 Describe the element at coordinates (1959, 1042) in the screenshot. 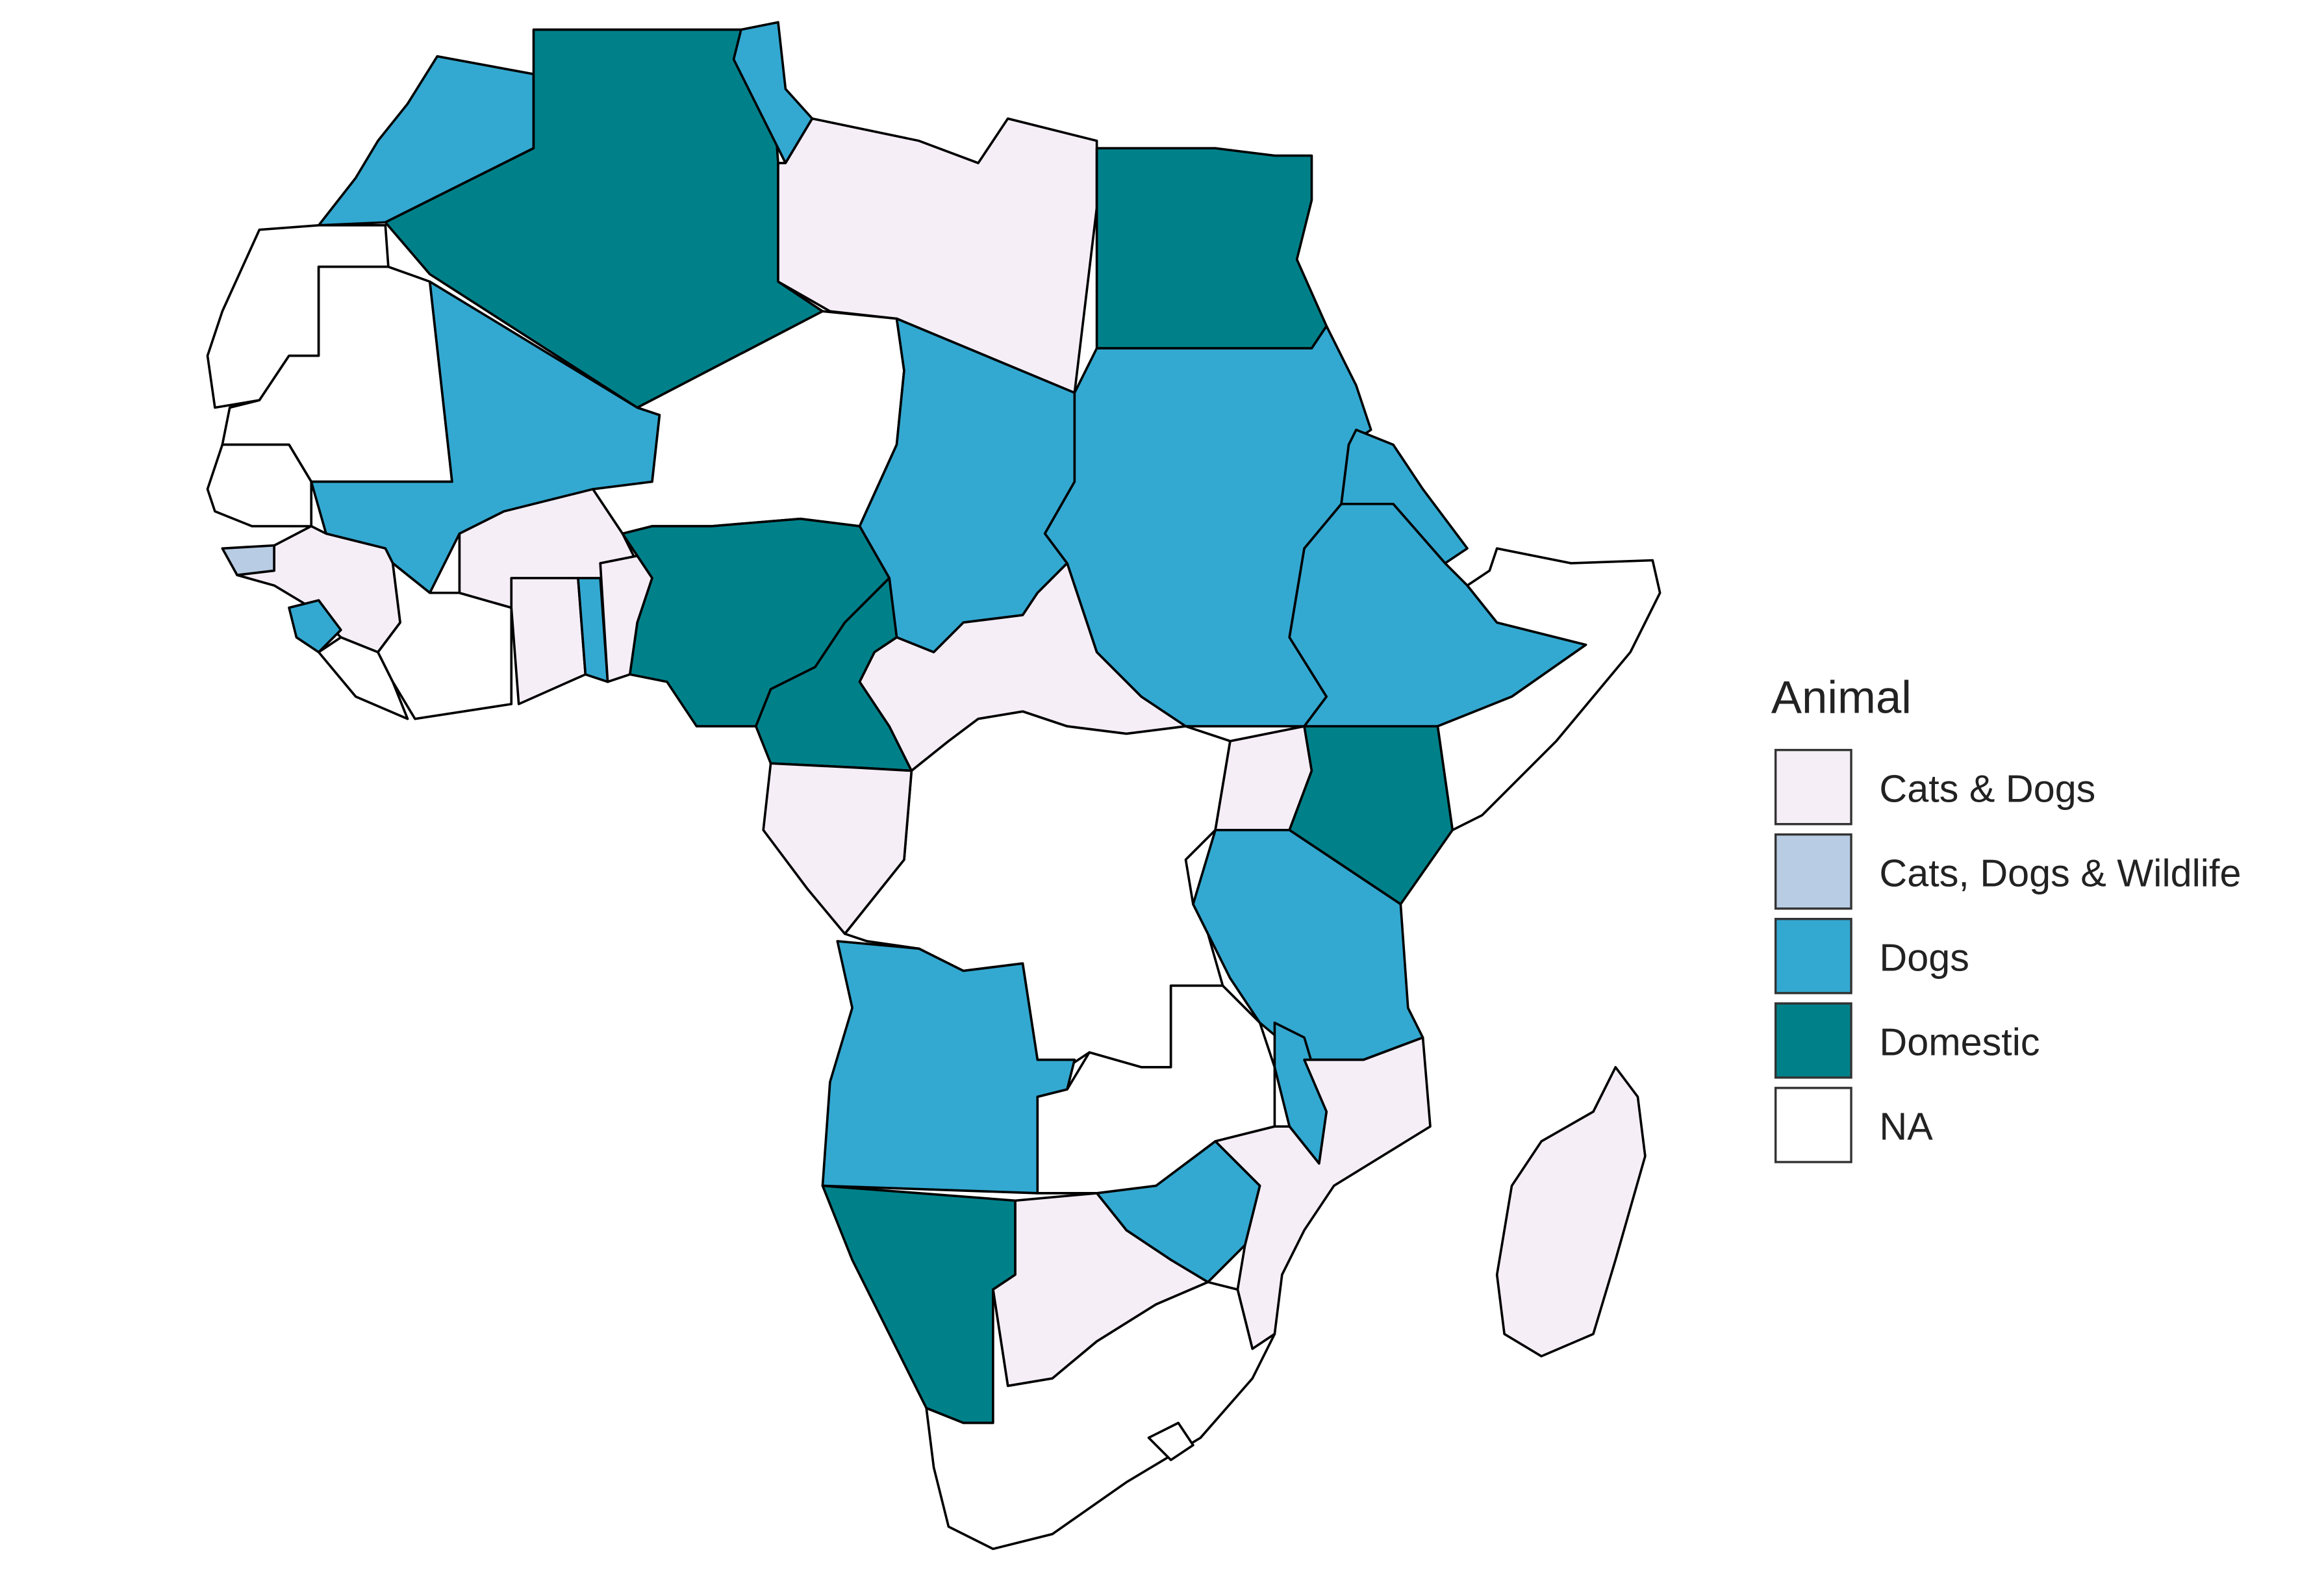

I see `legend-label: Domestic` at that location.